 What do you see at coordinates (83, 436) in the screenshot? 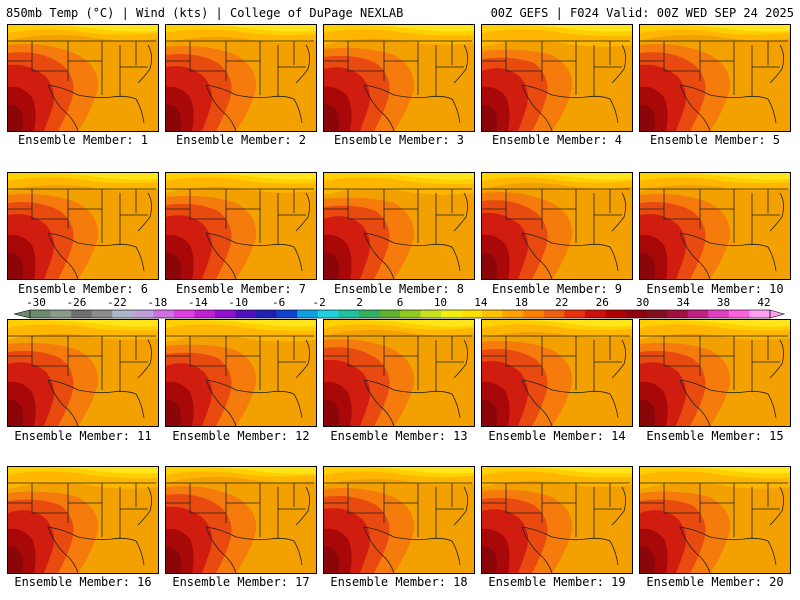
I see `member-caption: Ensemble Member: 11` at bounding box center [83, 436].